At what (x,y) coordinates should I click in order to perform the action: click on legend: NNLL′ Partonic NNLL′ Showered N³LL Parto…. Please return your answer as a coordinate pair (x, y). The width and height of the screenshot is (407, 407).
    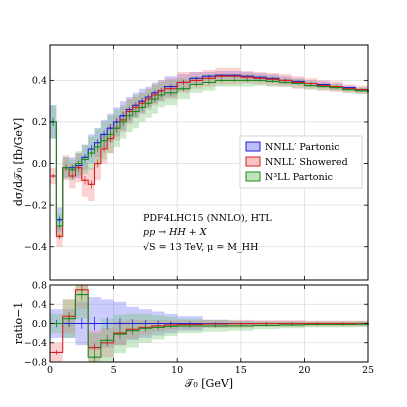
    Looking at the image, I should click on (301, 162).